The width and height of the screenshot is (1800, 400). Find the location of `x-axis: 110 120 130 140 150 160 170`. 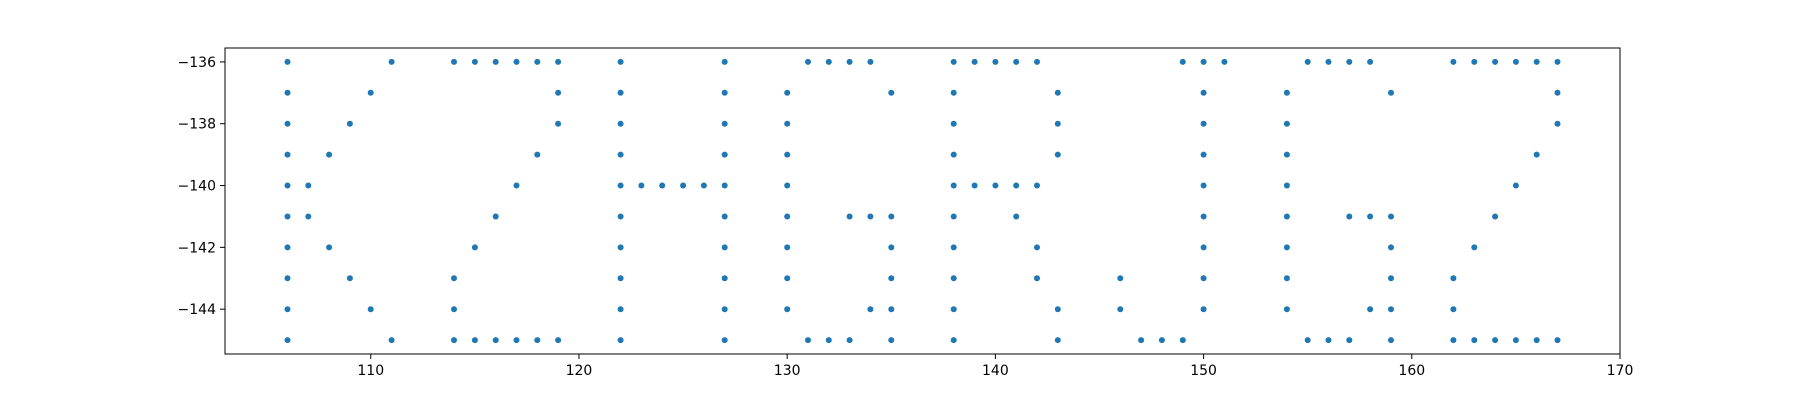

x-axis: 110 120 130 140 150 160 170 is located at coordinates (995, 366).